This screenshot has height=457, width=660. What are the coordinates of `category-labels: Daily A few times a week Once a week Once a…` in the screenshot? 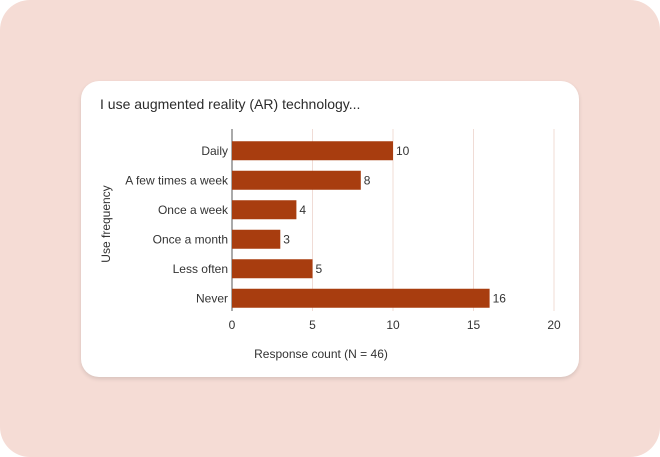 It's located at (177, 225).